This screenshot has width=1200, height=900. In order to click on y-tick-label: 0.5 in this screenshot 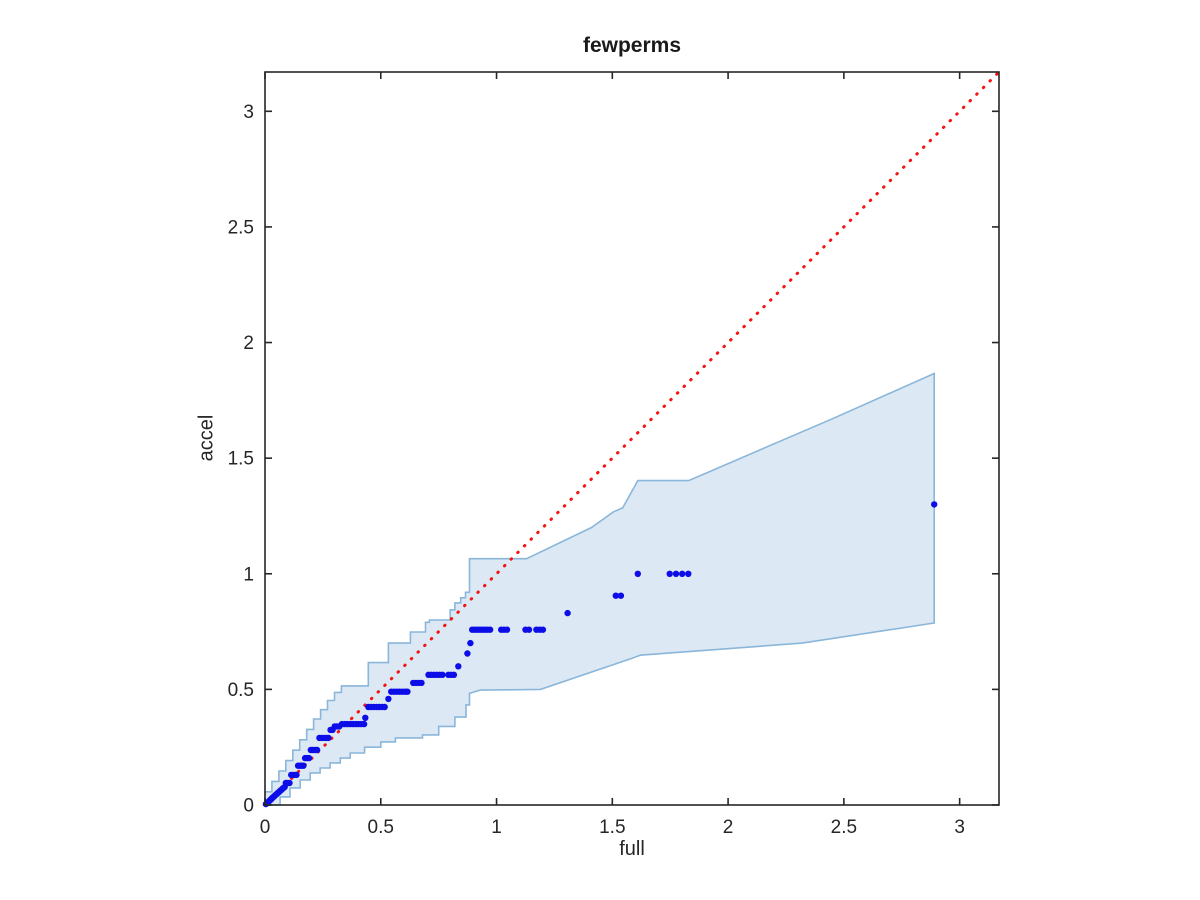, I will do `click(241, 690)`.